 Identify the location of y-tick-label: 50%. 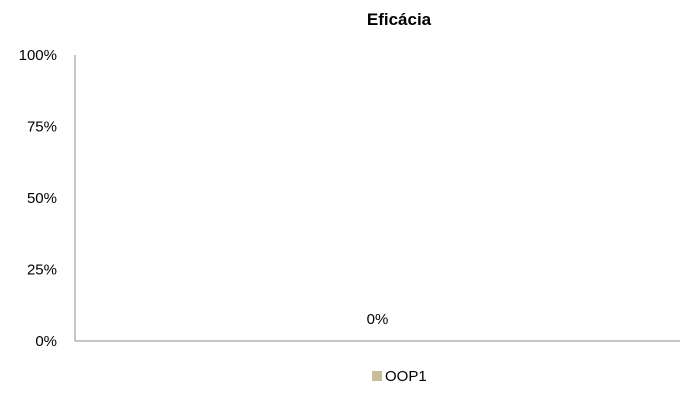
(42, 198).